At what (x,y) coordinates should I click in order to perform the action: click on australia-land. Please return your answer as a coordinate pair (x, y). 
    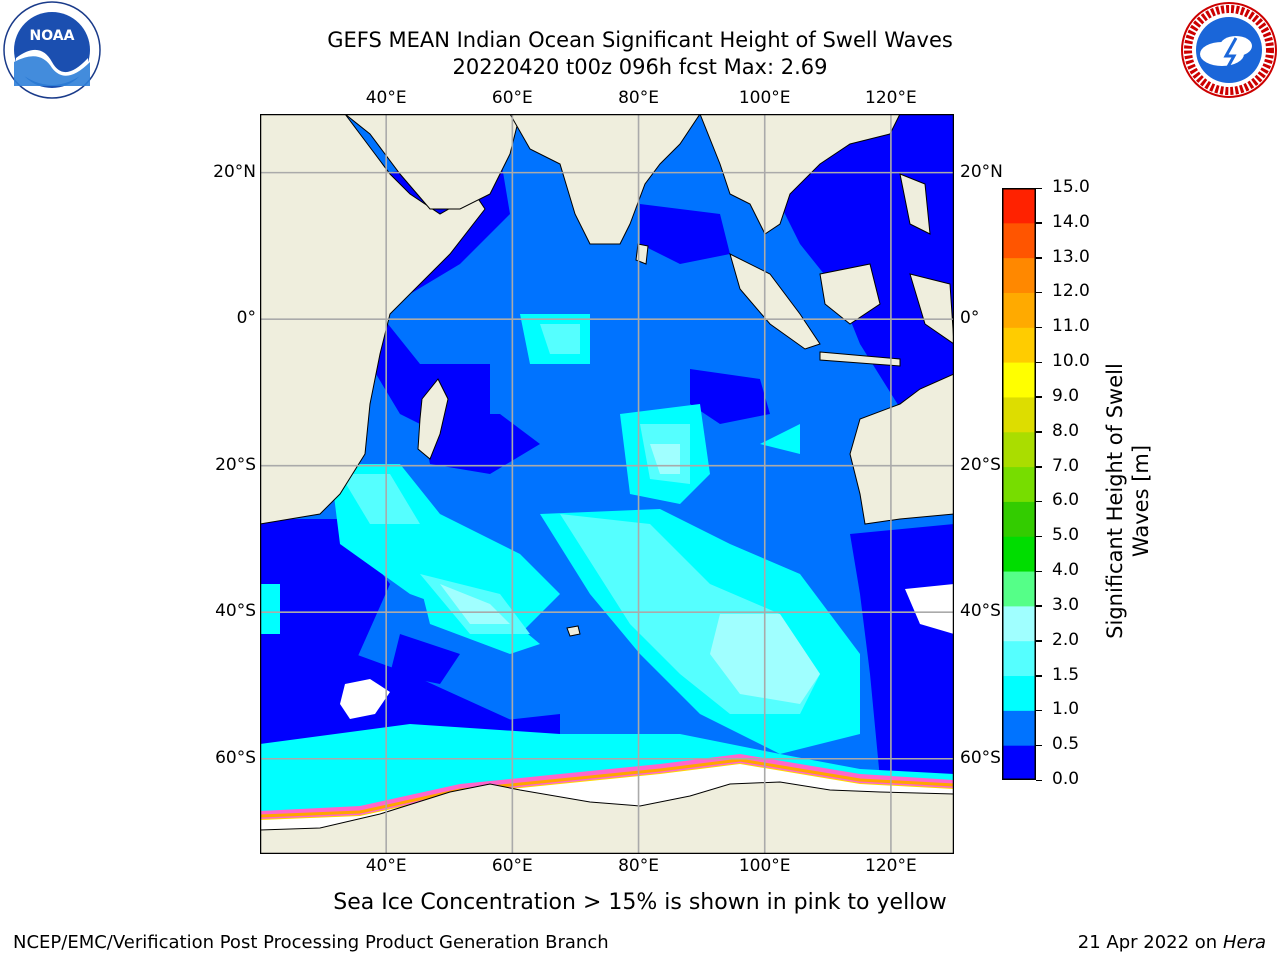
    Looking at the image, I should click on (901, 449).